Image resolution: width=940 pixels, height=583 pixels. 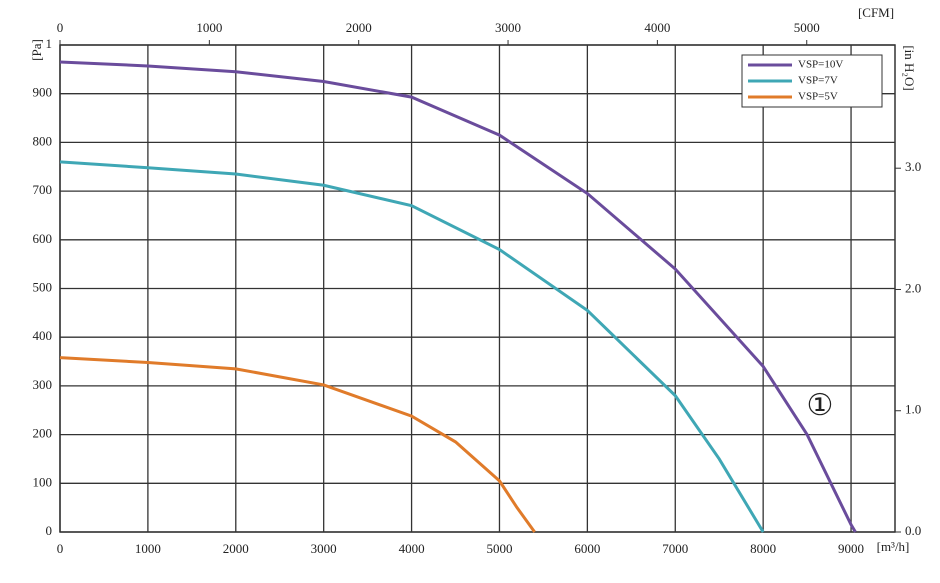 What do you see at coordinates (763, 548) in the screenshot?
I see `x-tick-label: 8000` at bounding box center [763, 548].